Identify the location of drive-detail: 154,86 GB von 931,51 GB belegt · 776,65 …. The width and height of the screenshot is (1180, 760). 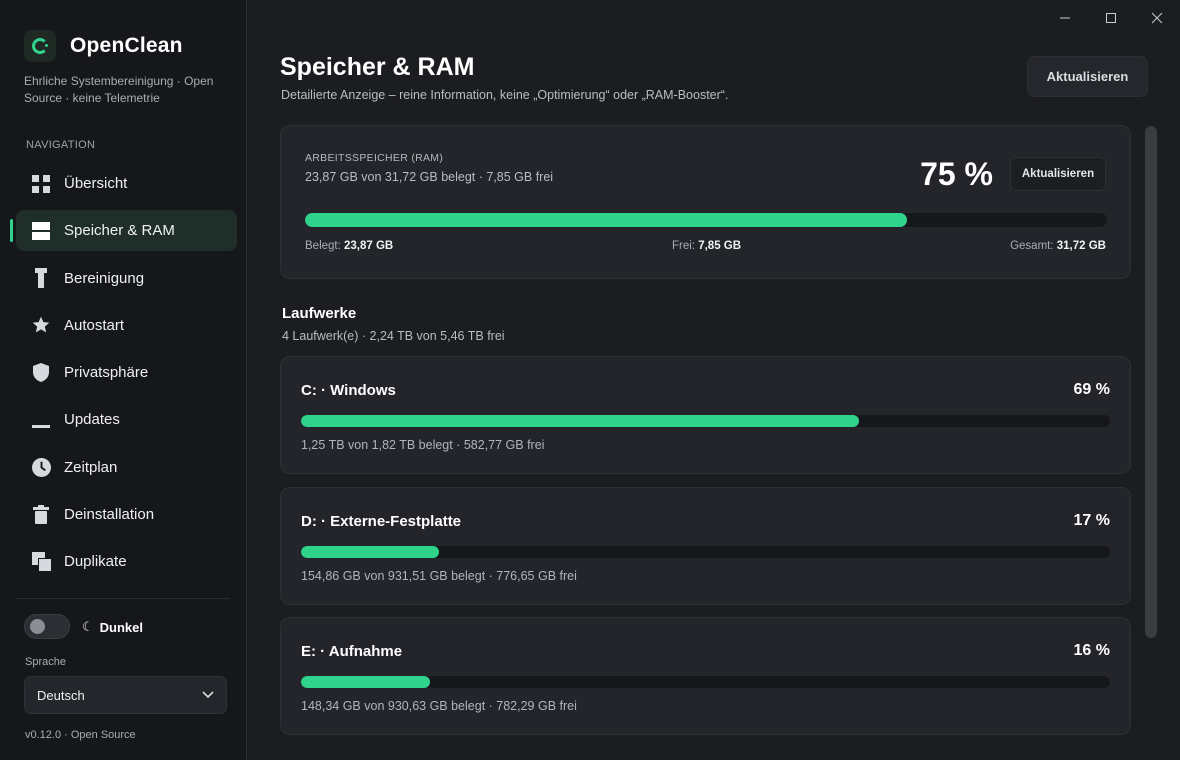
(439, 576).